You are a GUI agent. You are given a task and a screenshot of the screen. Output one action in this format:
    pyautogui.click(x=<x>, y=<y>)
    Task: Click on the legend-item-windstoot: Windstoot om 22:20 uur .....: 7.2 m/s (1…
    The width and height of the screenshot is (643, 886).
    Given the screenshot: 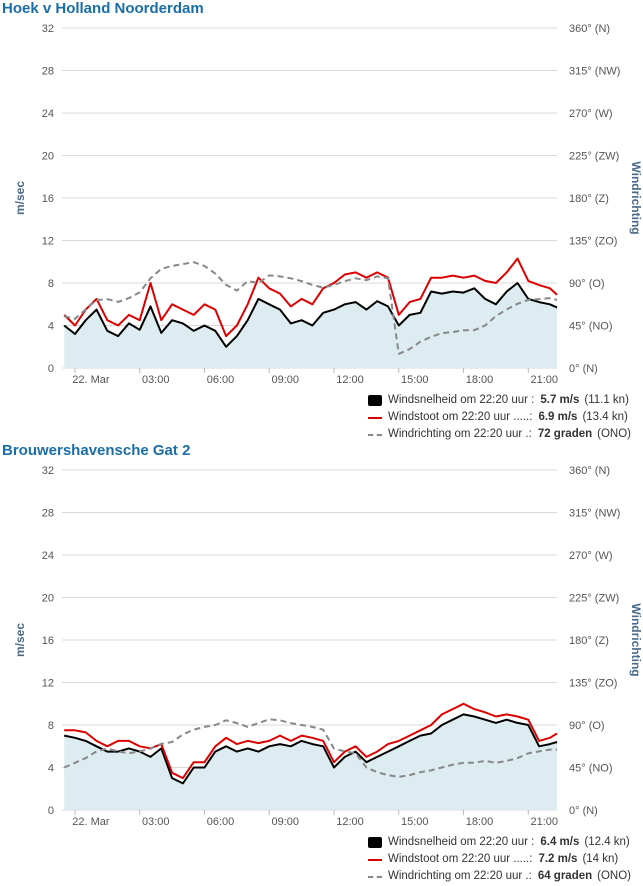 What is the action you would take?
    pyautogui.click(x=499, y=859)
    